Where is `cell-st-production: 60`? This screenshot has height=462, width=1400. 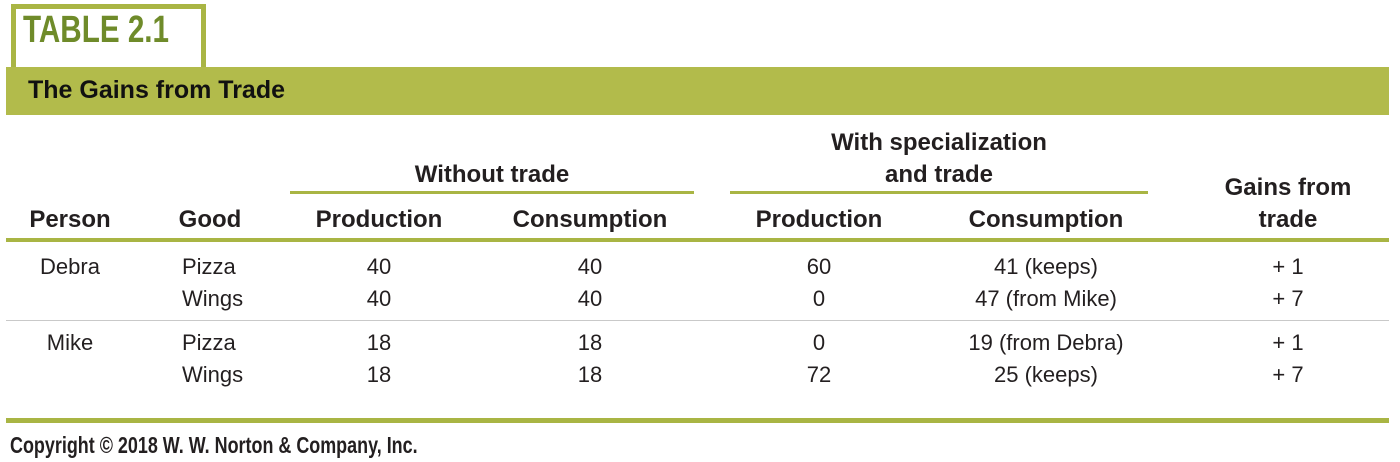
cell-st-production: 60 is located at coordinates (819, 266).